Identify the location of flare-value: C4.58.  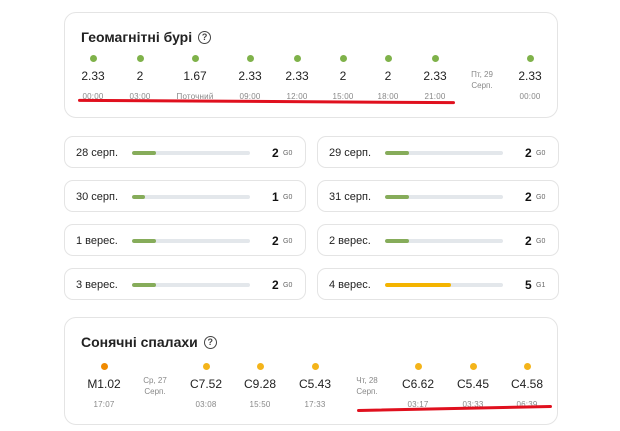
(527, 384).